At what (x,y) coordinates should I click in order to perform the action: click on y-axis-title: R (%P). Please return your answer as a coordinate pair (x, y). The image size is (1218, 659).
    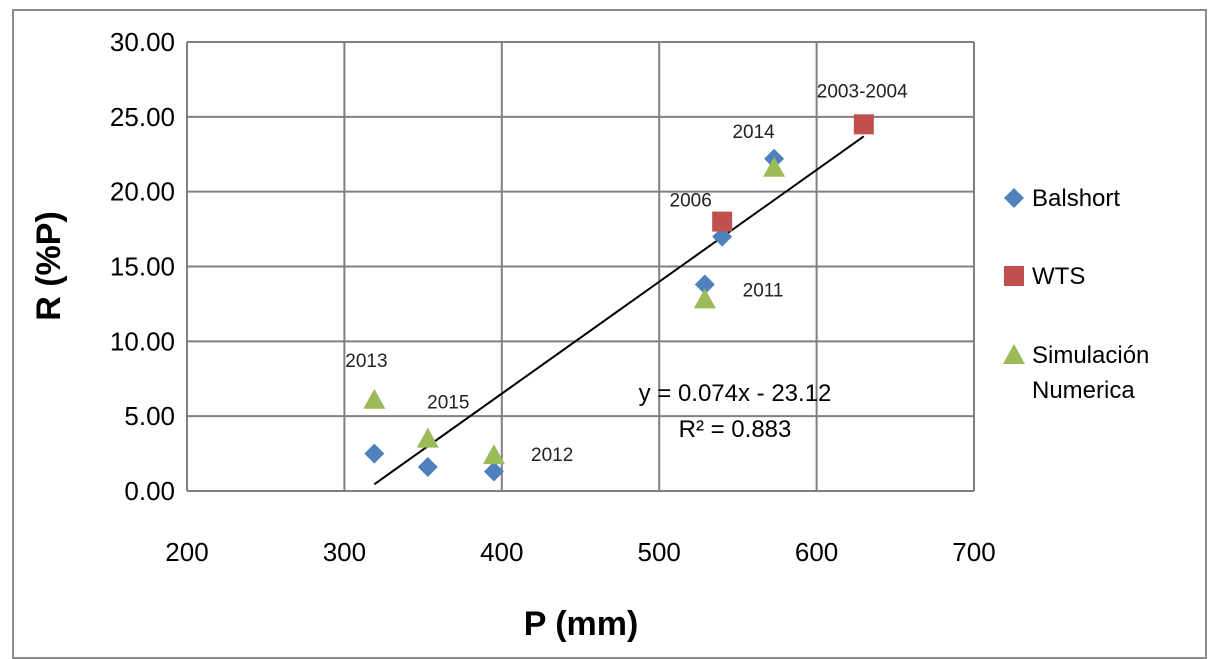
    Looking at the image, I should click on (49, 266).